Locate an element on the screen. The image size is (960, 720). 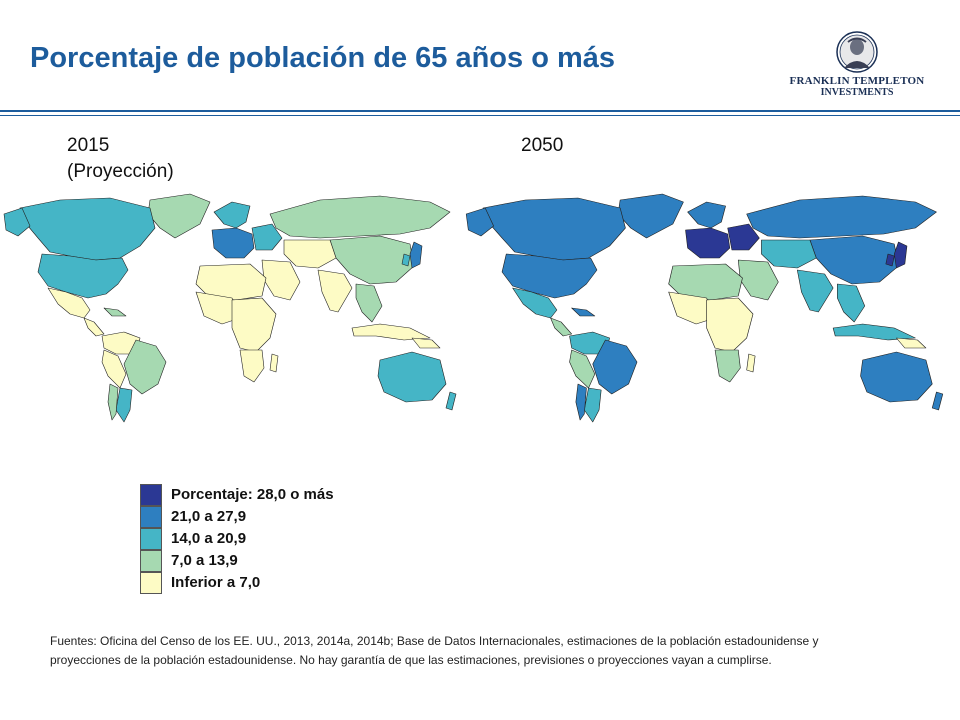
year-2015-projection: (Proyección) is located at coordinates (120, 171).